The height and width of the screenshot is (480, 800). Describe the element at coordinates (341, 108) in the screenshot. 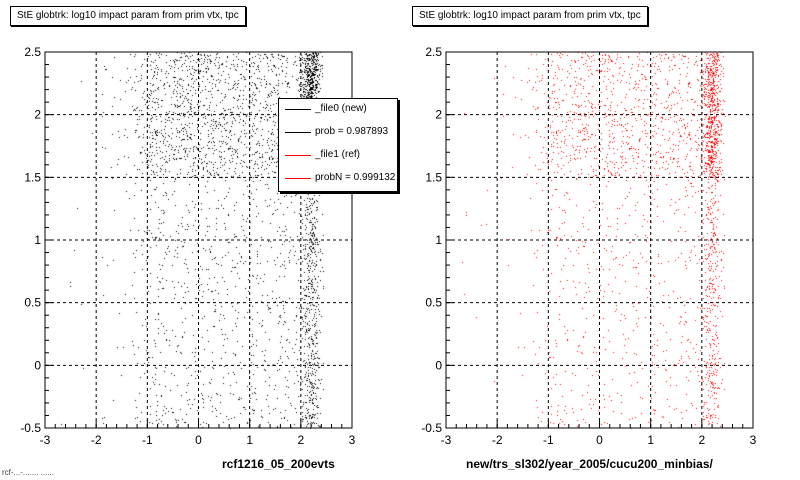

I see `legend-label-file0: _file0 (new)` at that location.